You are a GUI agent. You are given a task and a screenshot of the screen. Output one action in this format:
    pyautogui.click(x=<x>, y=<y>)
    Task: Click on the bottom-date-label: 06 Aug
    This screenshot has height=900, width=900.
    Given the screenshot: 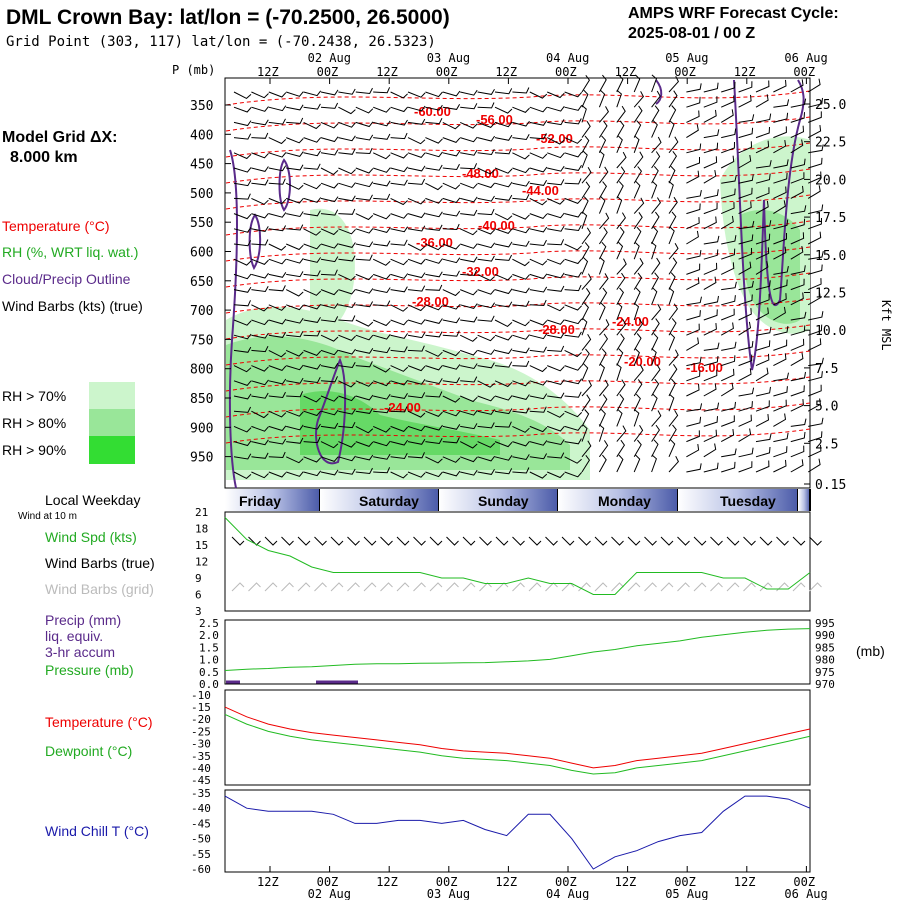 What is the action you would take?
    pyautogui.click(x=805, y=893)
    